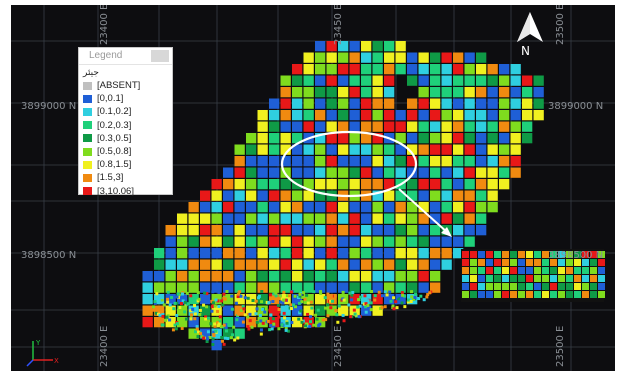 This screenshot has width=618, height=376. Describe the element at coordinates (114, 112) in the screenshot. I see `legend-item-label: [0.1,0.2]` at that location.